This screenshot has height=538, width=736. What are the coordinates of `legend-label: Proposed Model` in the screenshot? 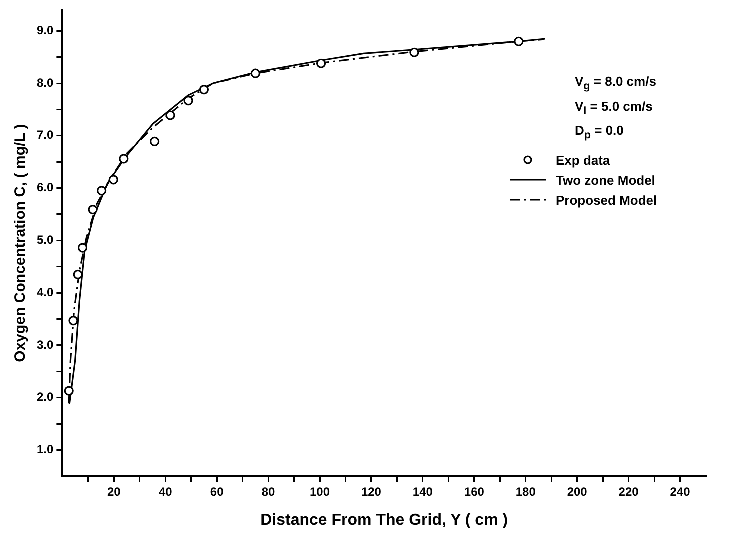 It's located at (607, 200).